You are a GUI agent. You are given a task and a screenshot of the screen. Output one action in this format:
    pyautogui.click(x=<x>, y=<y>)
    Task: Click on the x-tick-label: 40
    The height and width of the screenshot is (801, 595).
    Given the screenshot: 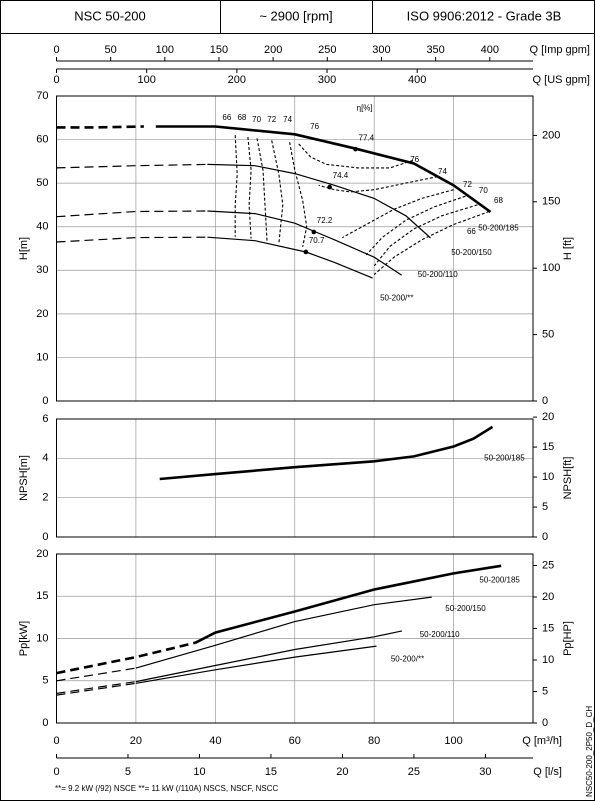 What is the action you would take?
    pyautogui.click(x=215, y=741)
    